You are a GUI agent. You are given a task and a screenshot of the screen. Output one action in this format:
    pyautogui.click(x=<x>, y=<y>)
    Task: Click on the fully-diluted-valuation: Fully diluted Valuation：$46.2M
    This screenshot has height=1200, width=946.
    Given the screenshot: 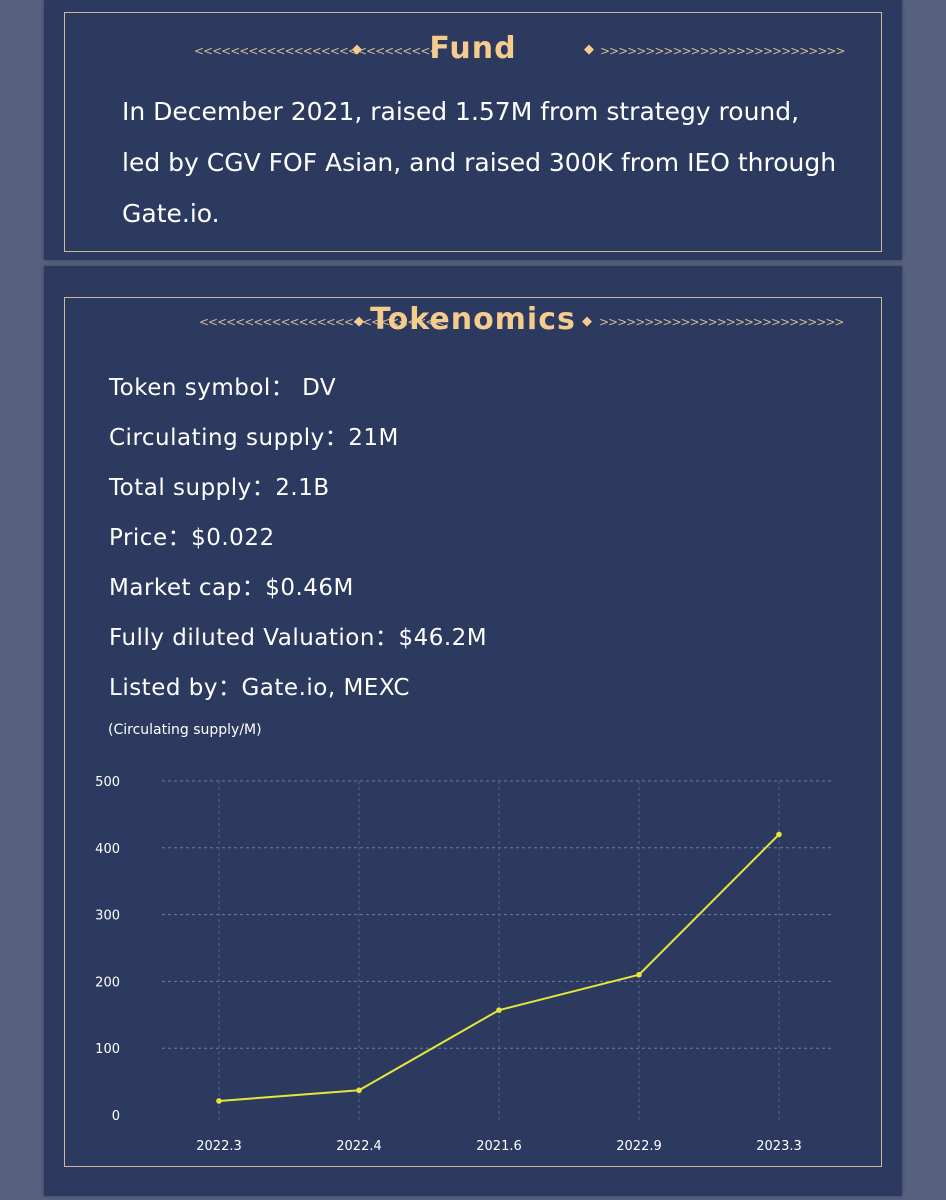 What is the action you would take?
    pyautogui.click(x=298, y=638)
    